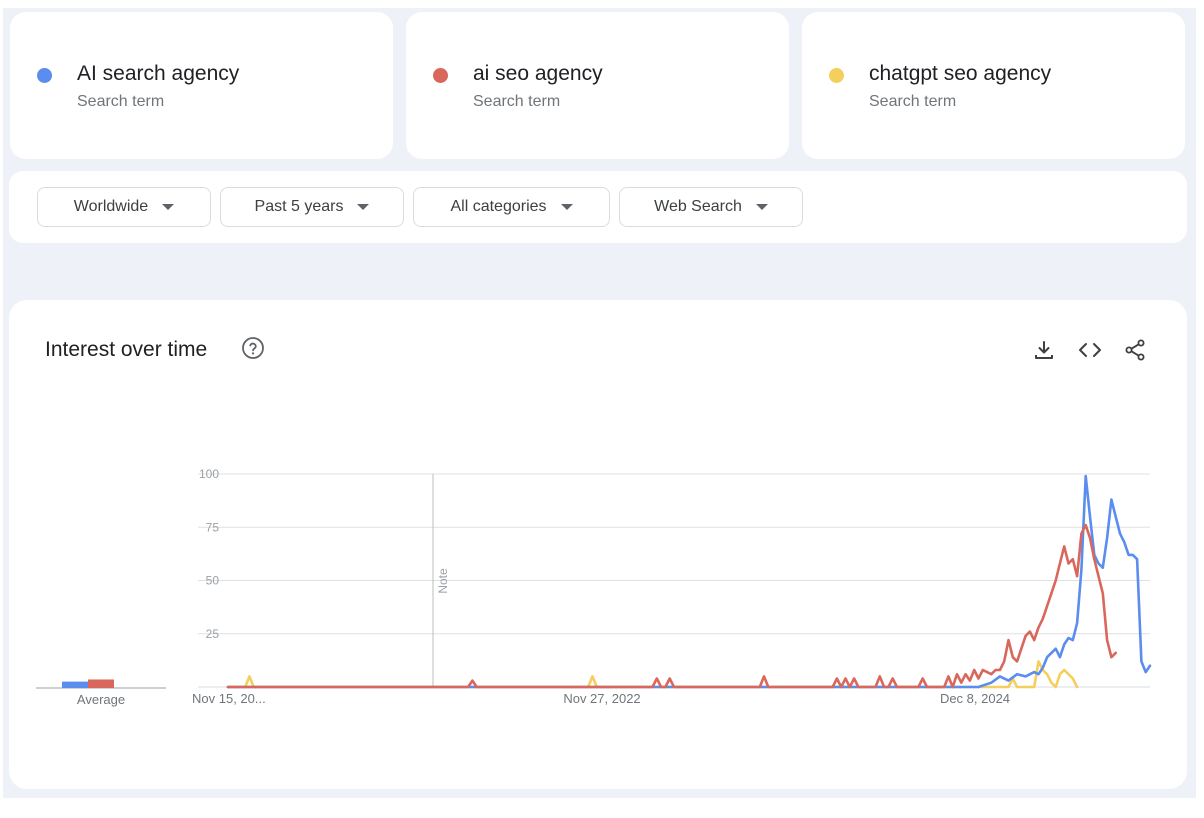 This screenshot has width=1204, height=818. I want to click on x-tick-label: Dec 8, 2024, so click(975, 698).